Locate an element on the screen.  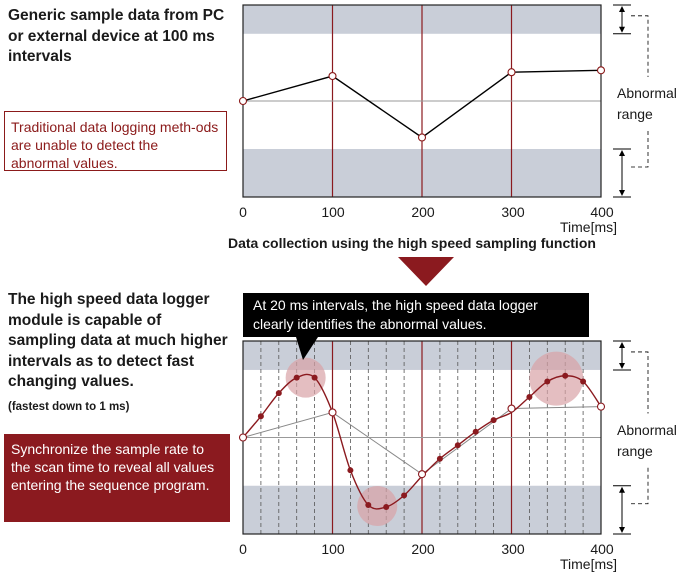
callout-pointer is located at coordinates (307, 348).